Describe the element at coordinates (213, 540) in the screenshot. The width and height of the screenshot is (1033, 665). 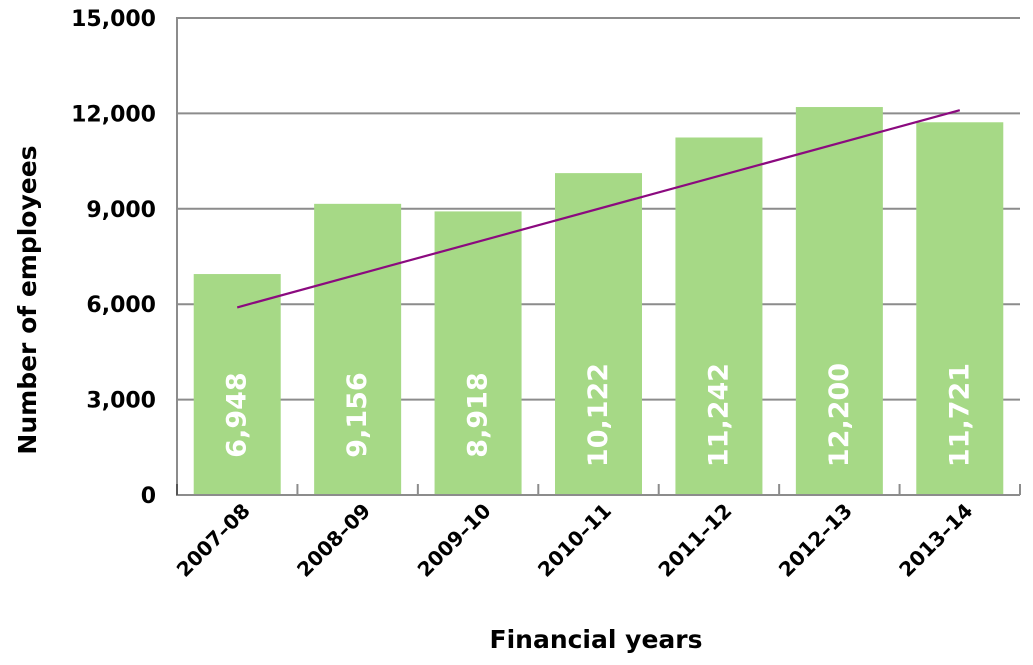
I see `x-tick-label: 2007–08` at that location.